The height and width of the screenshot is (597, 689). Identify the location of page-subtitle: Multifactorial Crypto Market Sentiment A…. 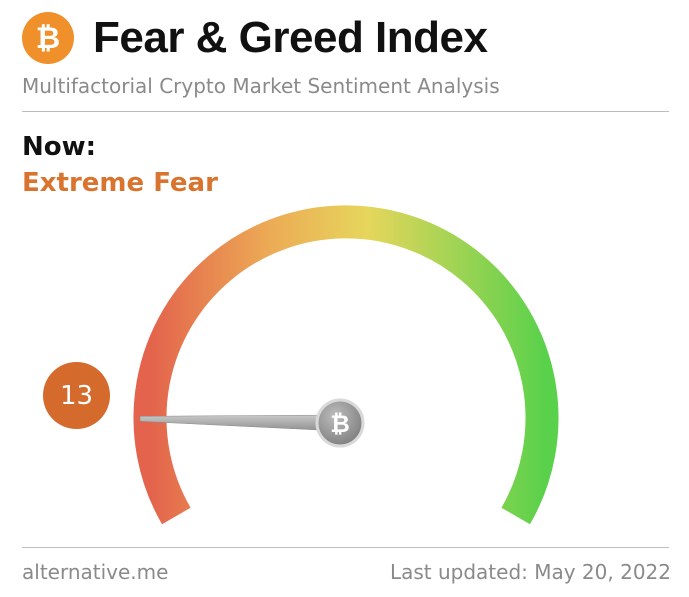
(261, 86).